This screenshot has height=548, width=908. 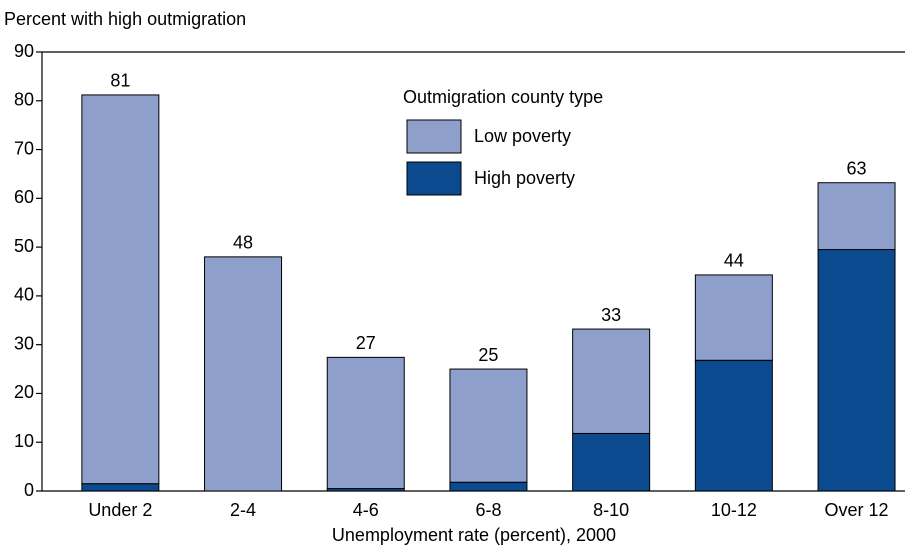 I want to click on x-axis-title: Unemployment rate (percent), 2000, so click(x=474, y=535).